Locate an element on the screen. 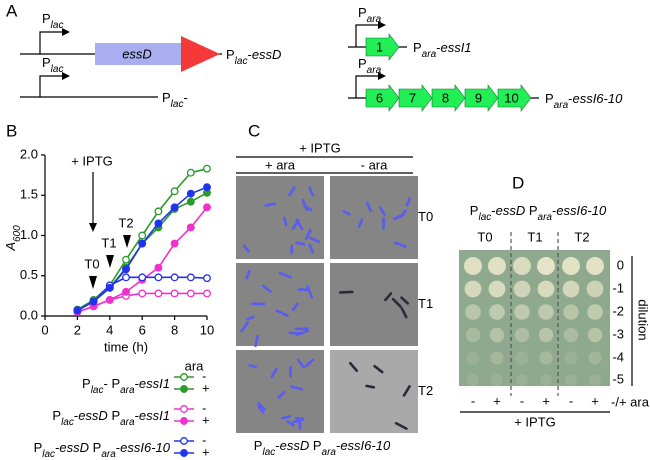  row-label: -3 is located at coordinates (618, 333).